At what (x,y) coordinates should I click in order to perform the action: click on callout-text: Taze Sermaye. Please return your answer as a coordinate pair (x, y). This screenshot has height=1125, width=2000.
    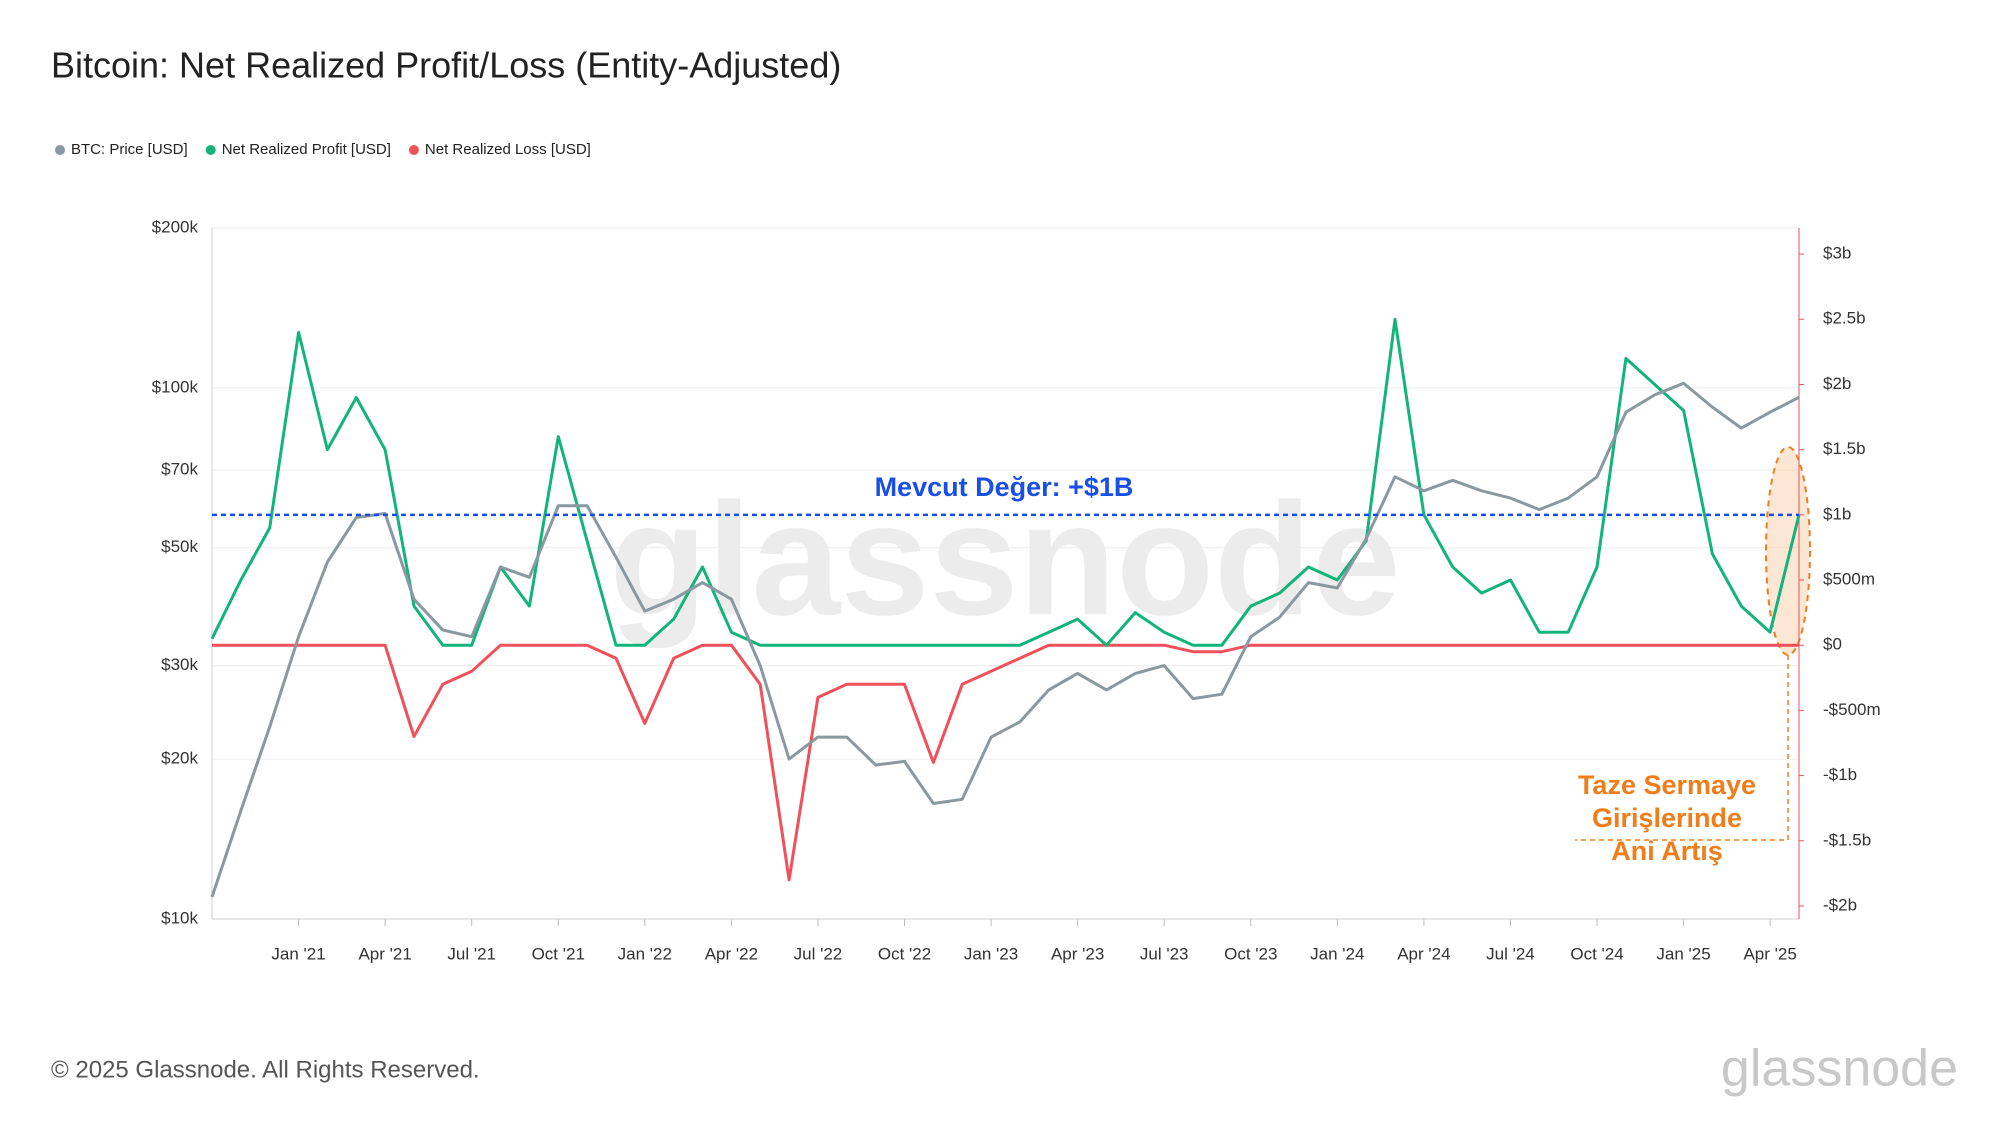
    Looking at the image, I should click on (1667, 785).